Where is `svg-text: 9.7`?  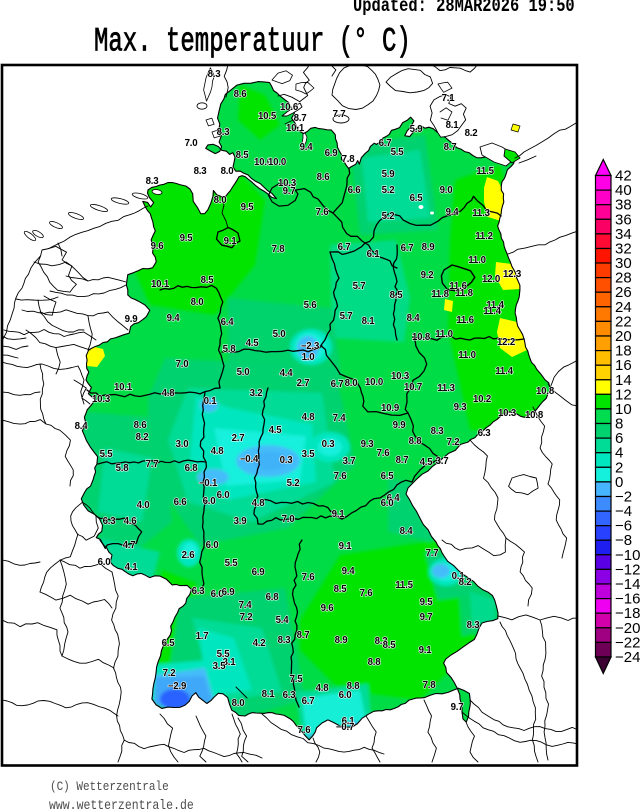
svg-text: 9.7 is located at coordinates (457, 707).